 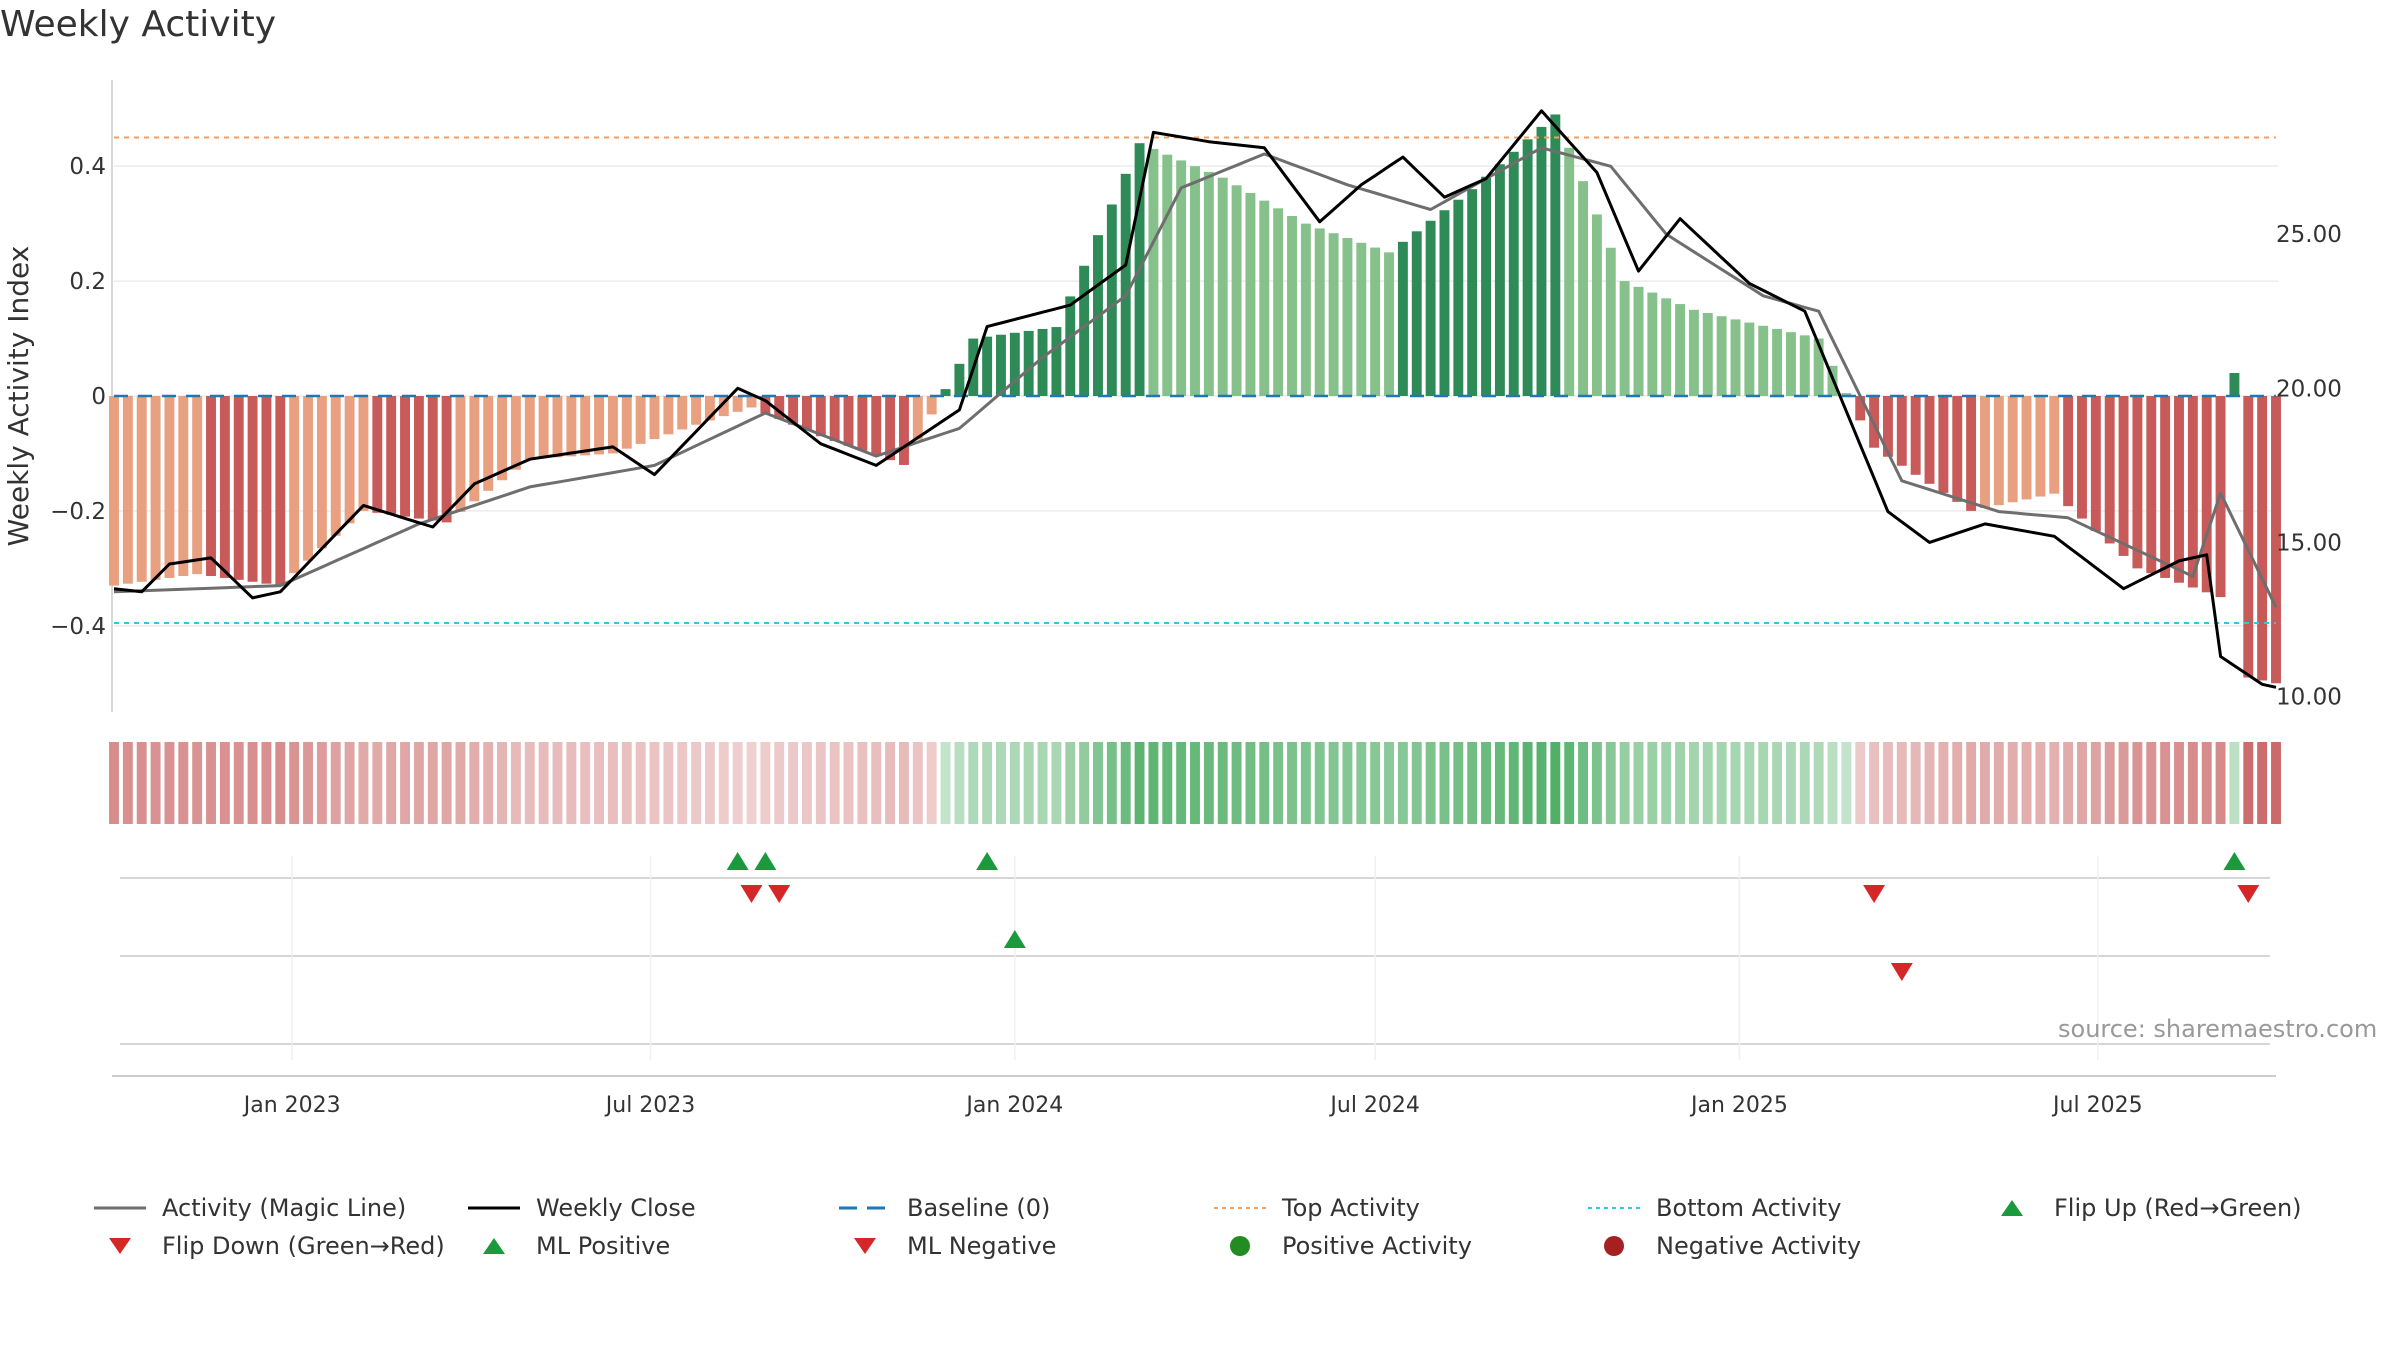 What do you see at coordinates (138, 24) in the screenshot?
I see `chart-title: Weekly Activity` at bounding box center [138, 24].